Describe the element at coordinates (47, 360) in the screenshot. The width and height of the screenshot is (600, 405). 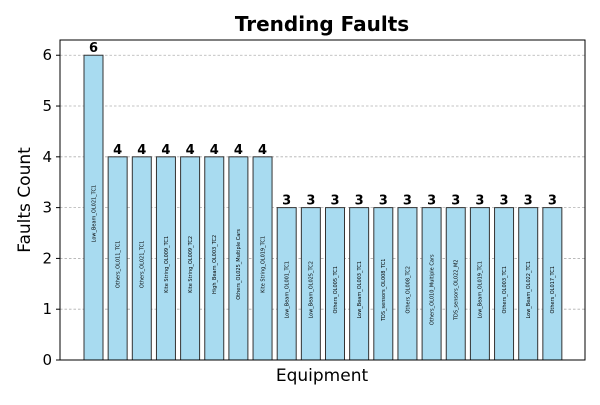
I see `y-tick-label: 0` at that location.